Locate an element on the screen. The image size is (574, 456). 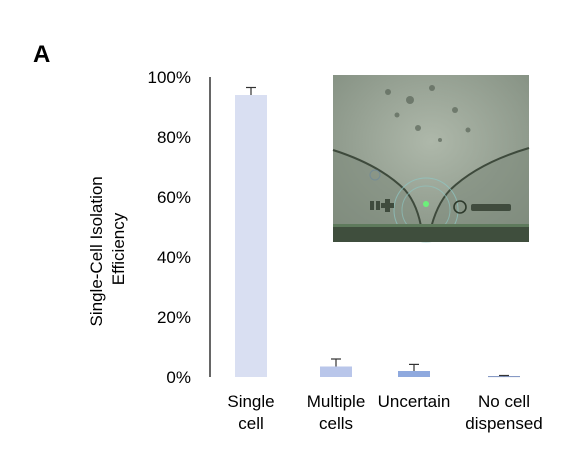
microscope-inset is located at coordinates (431, 159).